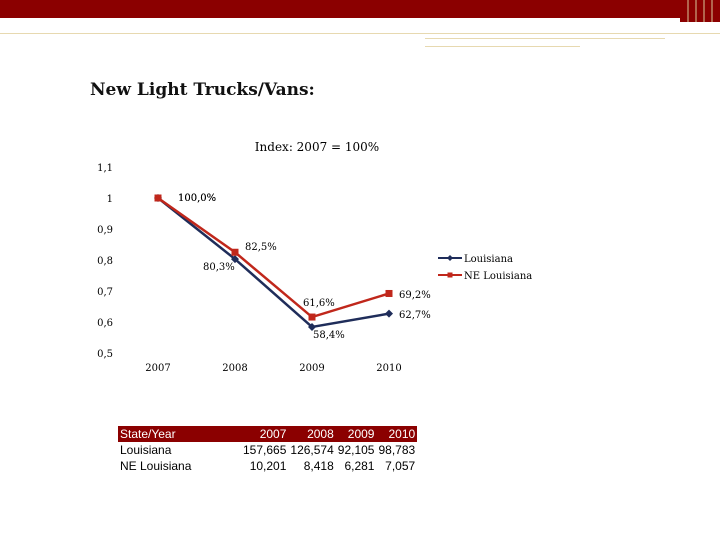  I want to click on legend-label: Louisiana, so click(488, 259).